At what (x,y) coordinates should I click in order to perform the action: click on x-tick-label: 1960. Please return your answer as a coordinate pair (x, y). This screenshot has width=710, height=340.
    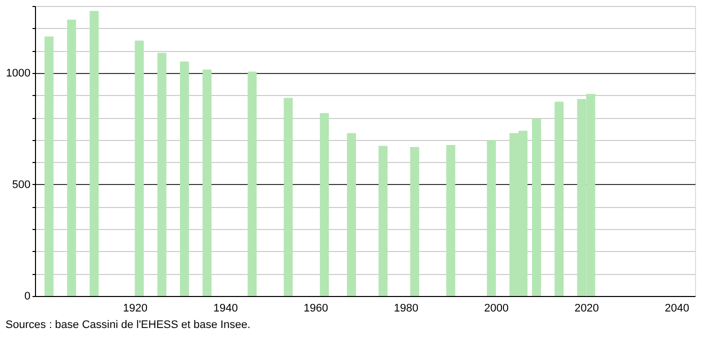
    Looking at the image, I should click on (316, 308).